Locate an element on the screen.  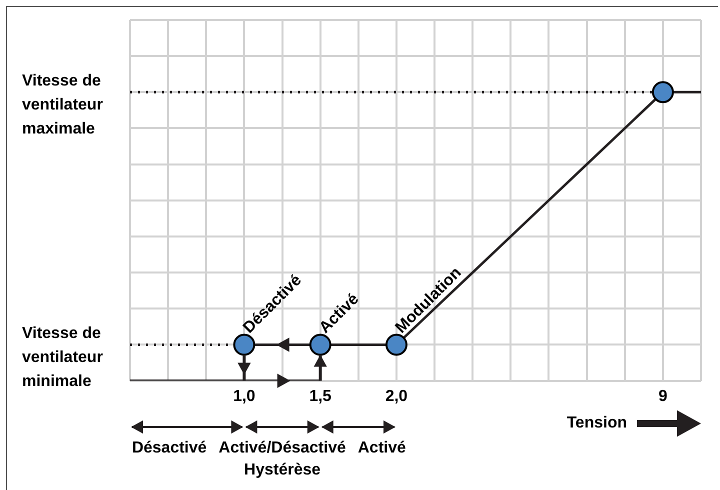
text: Désactivé is located at coordinates (169, 447).